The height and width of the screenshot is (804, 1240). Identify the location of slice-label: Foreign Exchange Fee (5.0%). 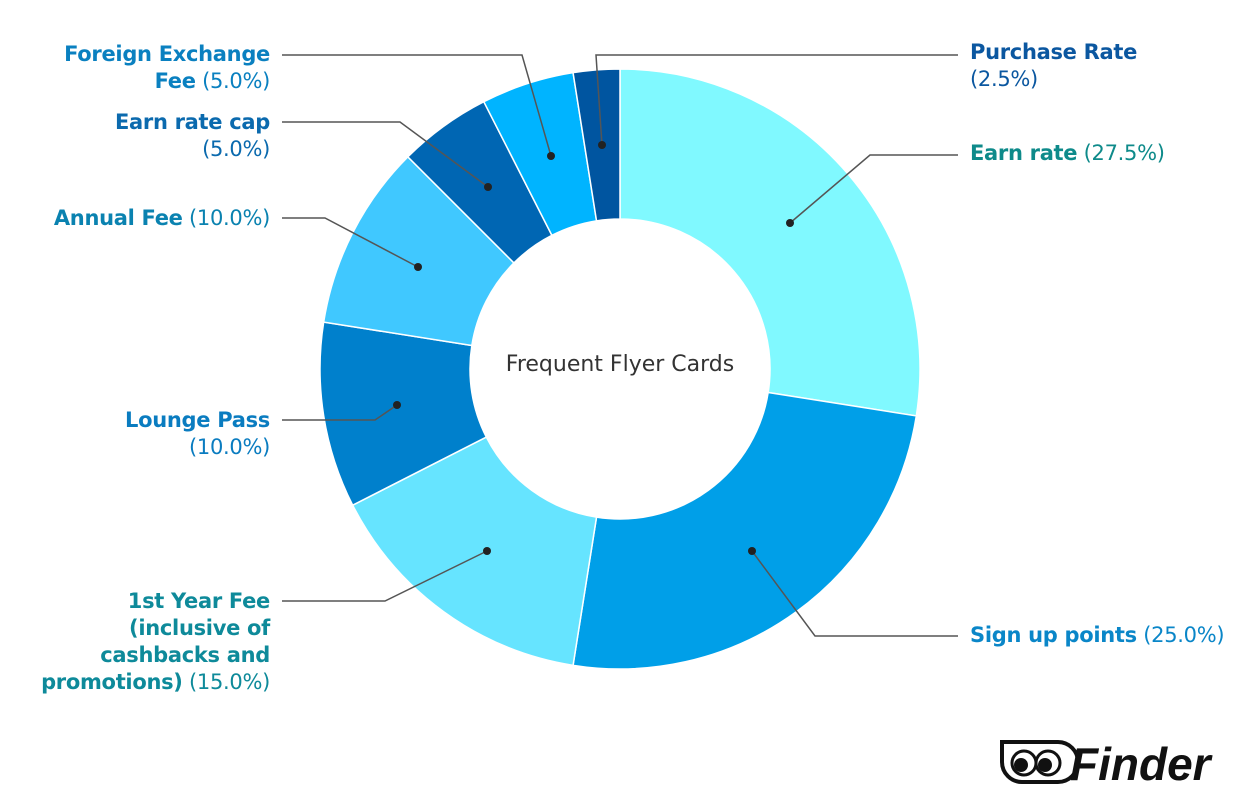
(145, 68).